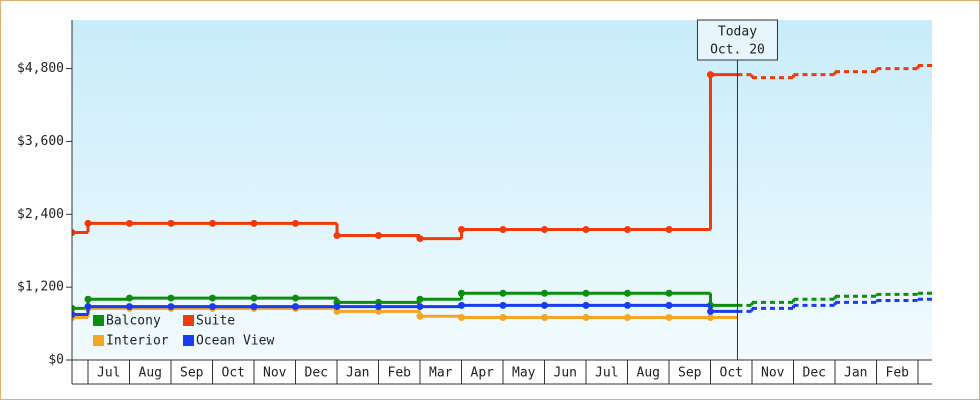 Image resolution: width=980 pixels, height=400 pixels. What do you see at coordinates (40, 287) in the screenshot?
I see `y-tick-label: $1,200` at bounding box center [40, 287].